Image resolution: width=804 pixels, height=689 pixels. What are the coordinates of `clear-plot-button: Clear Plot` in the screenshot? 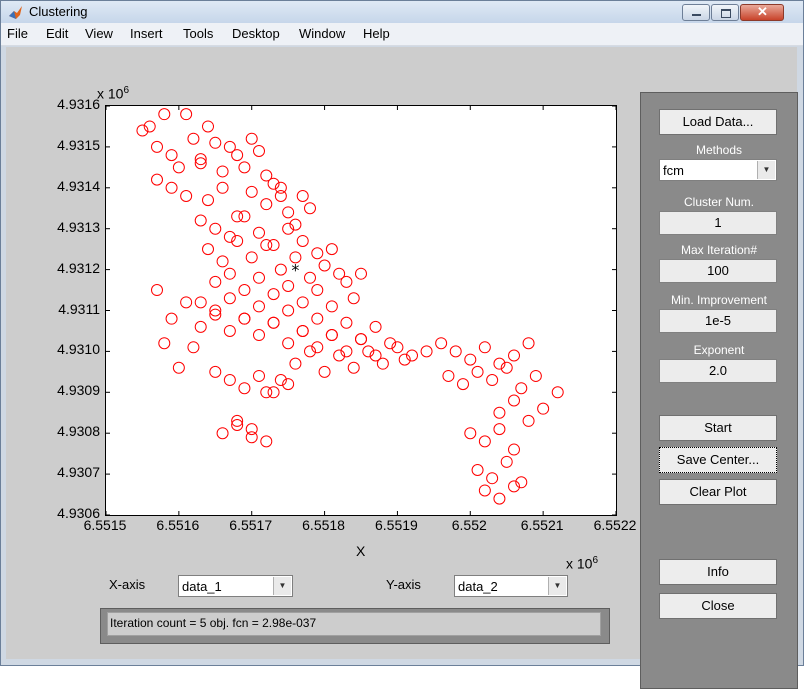 It's located at (718, 492).